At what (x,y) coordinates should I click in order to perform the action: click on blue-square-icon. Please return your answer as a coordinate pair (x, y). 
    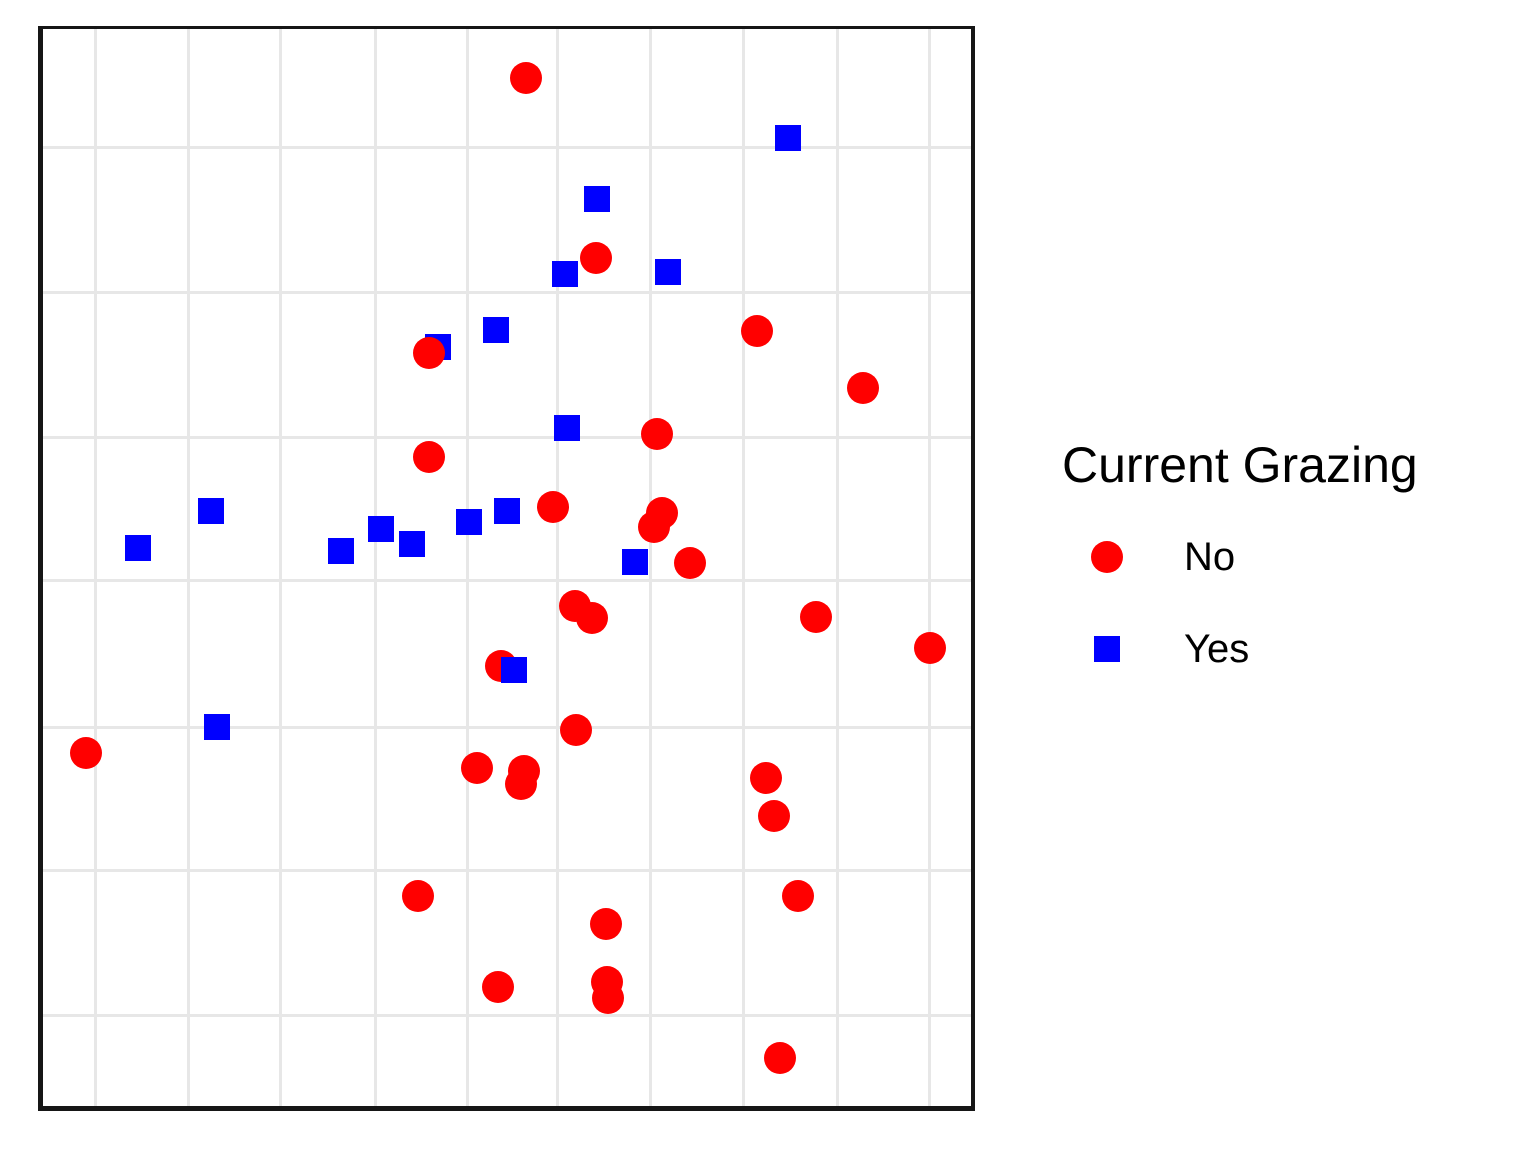
    Looking at the image, I should click on (1107, 649).